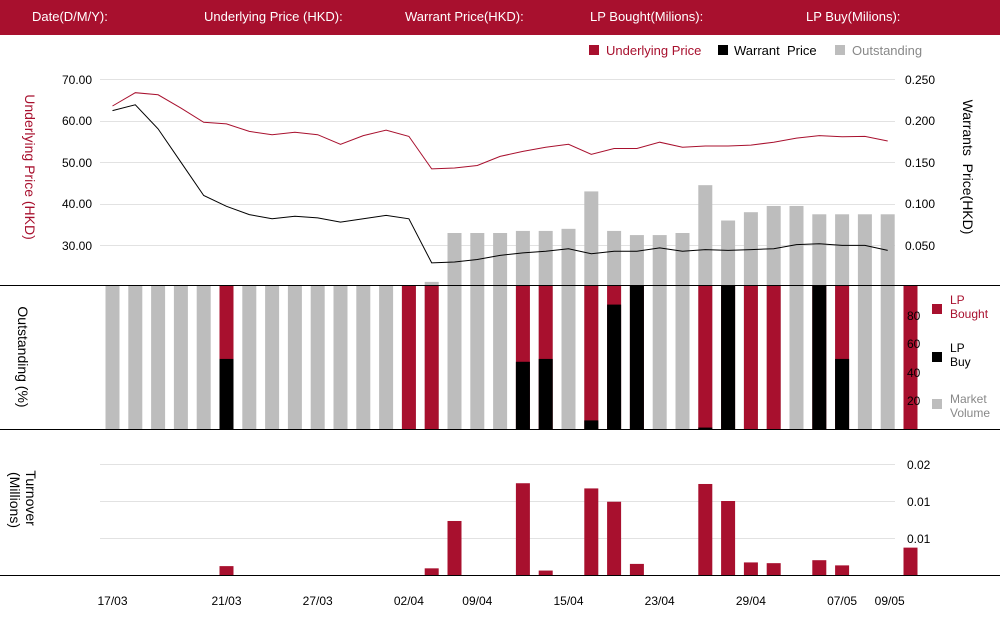 This screenshot has height=620, width=1000. I want to click on turnover-tick-001a: 0.01, so click(919, 502).